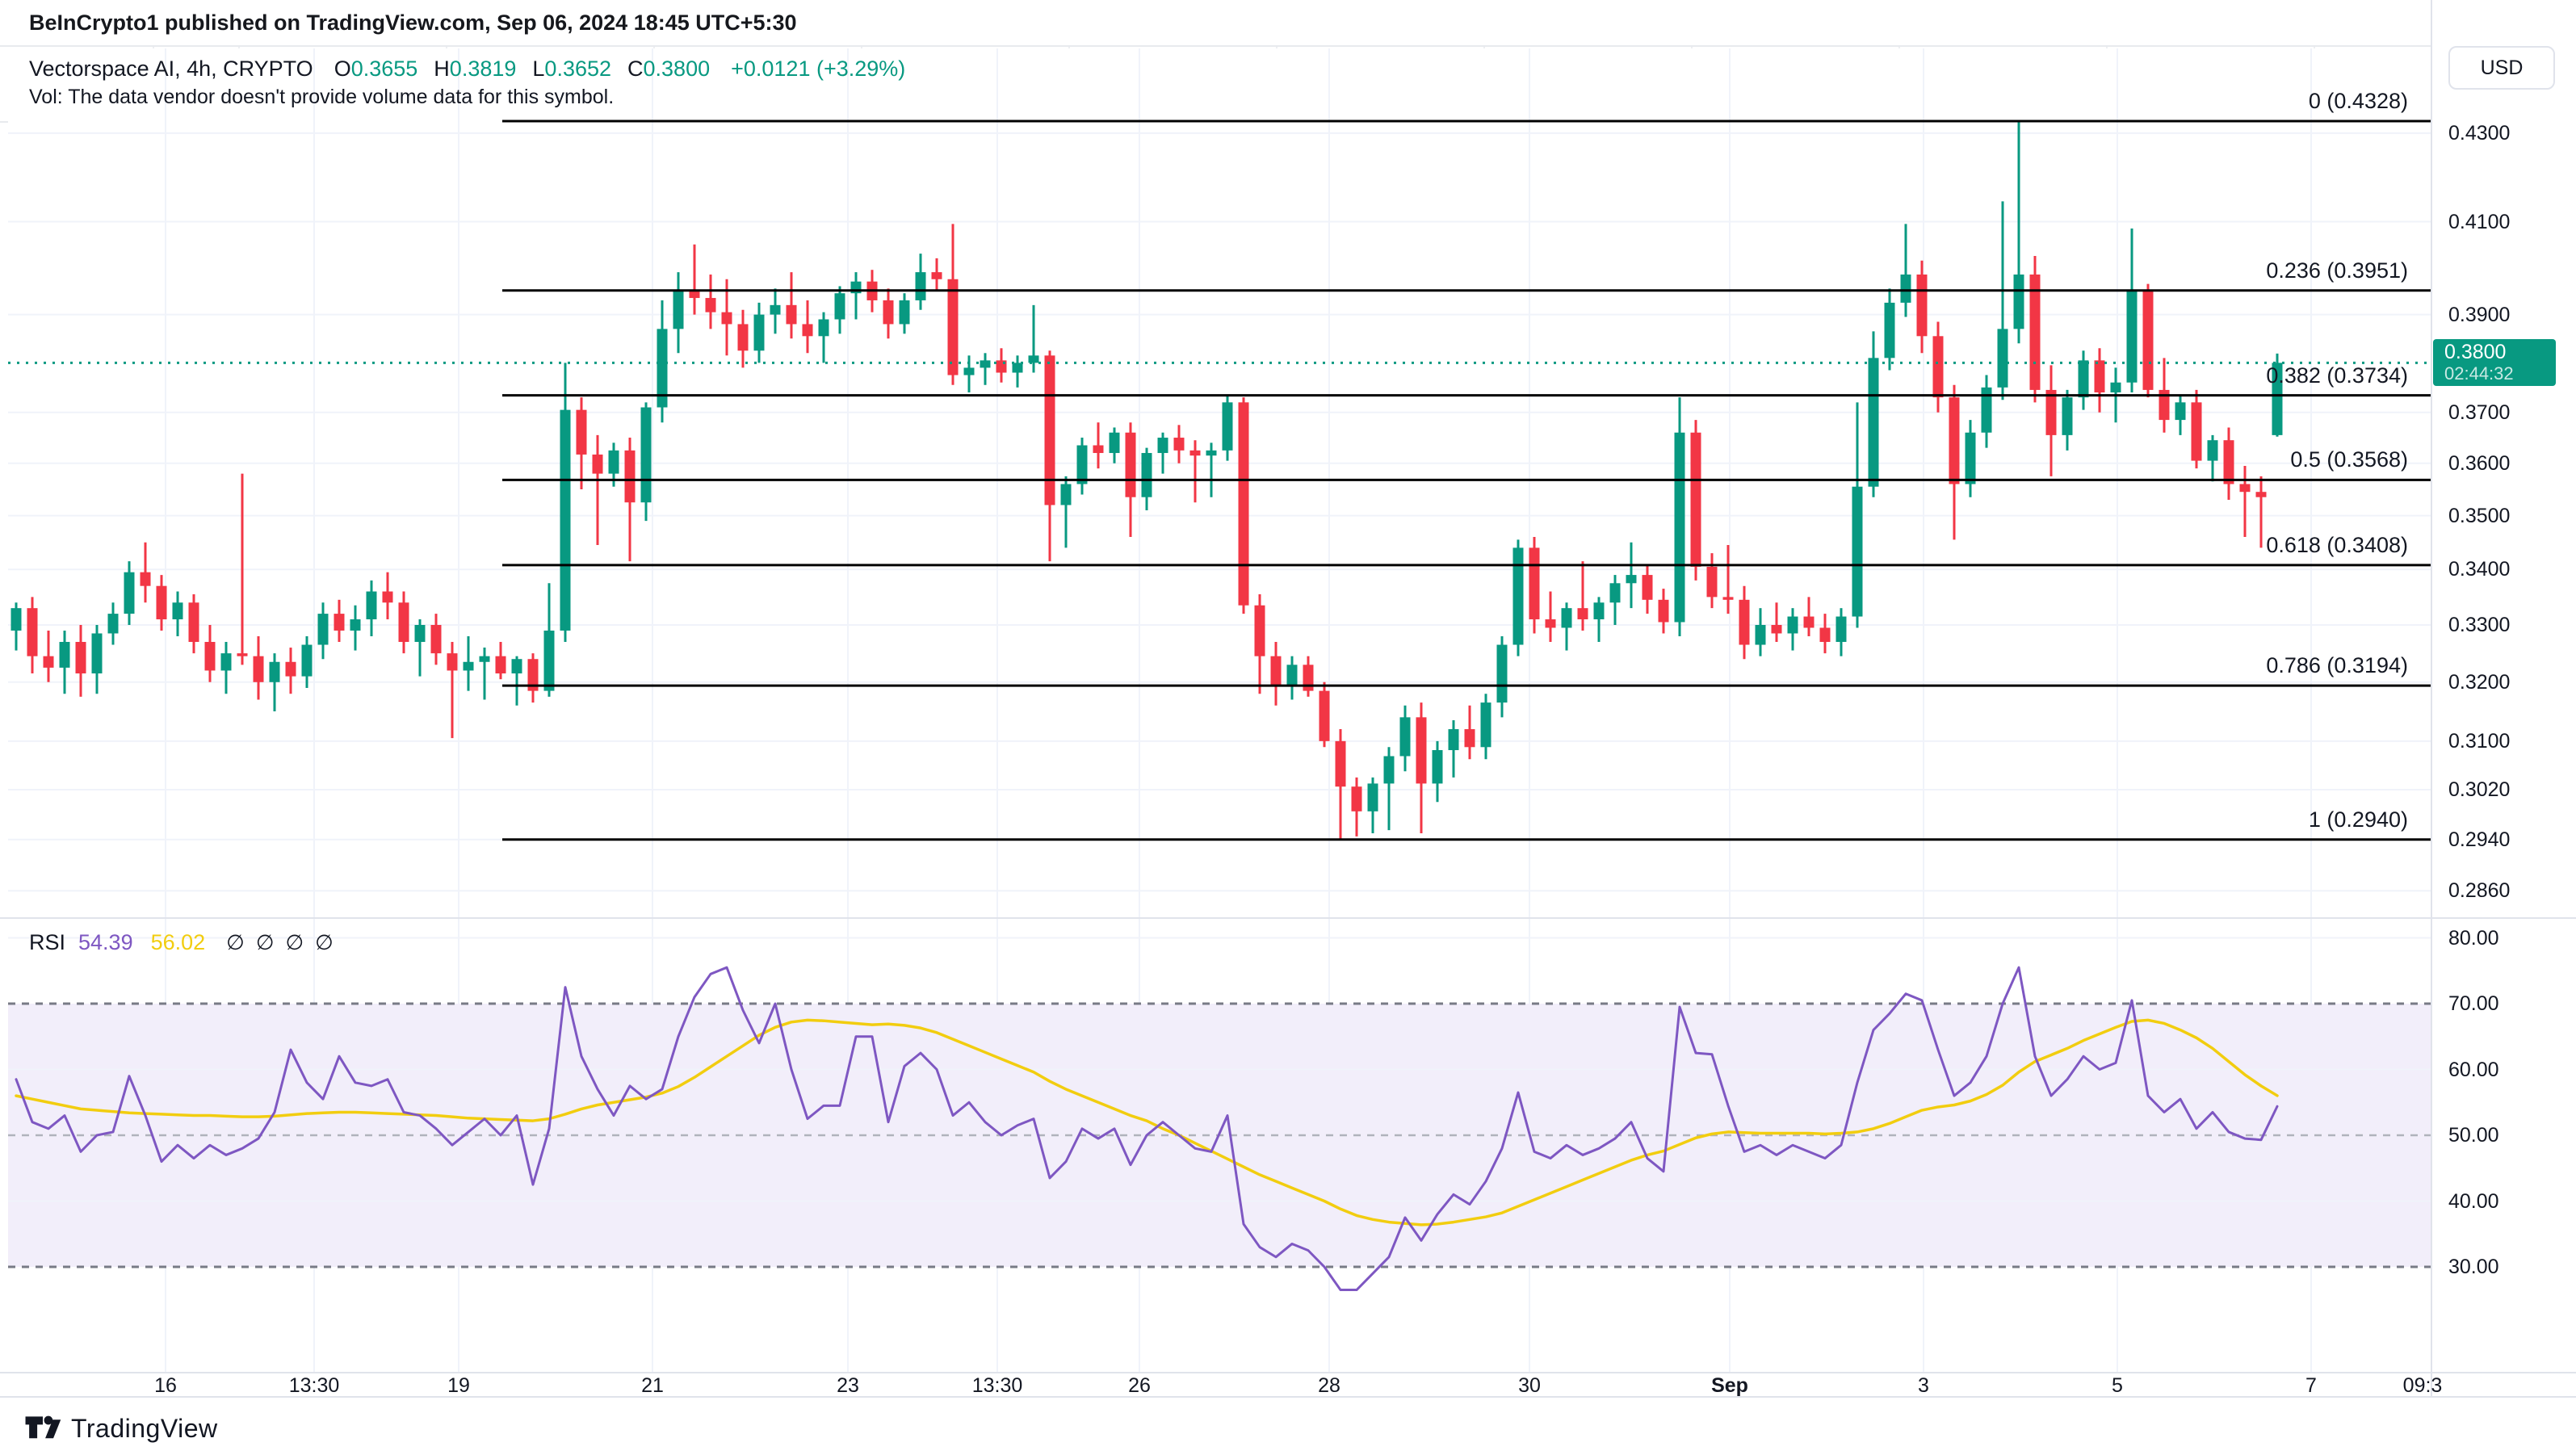 The height and width of the screenshot is (1455, 2576). What do you see at coordinates (538, 69) in the screenshot?
I see `low-label: L` at bounding box center [538, 69].